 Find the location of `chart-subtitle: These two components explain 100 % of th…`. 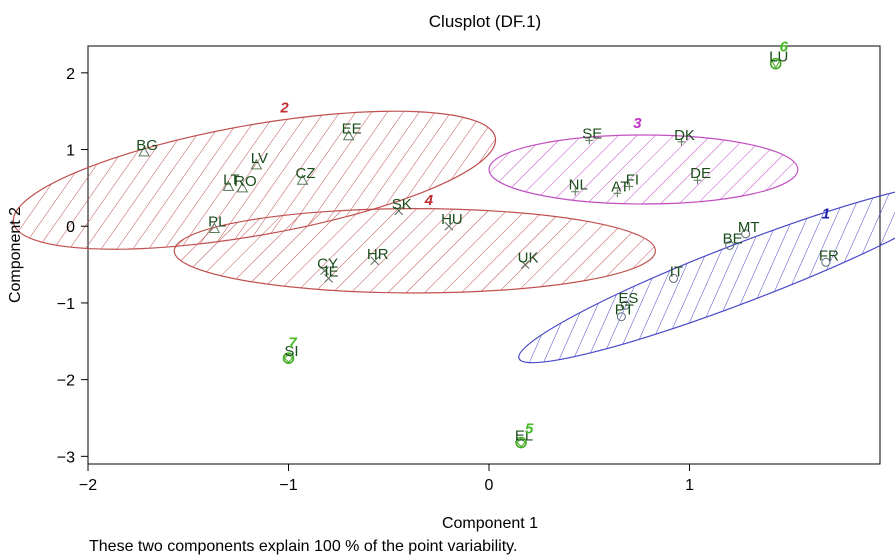

chart-subtitle: These two components explain 100 % of th… is located at coordinates (303, 546).